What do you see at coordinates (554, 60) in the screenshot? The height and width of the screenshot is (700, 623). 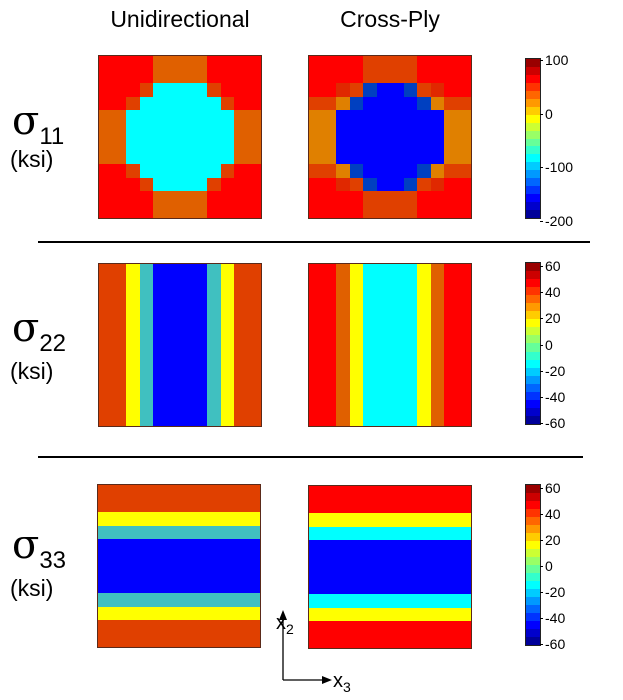 I see `colorbar-tick-label: 100` at bounding box center [554, 60].